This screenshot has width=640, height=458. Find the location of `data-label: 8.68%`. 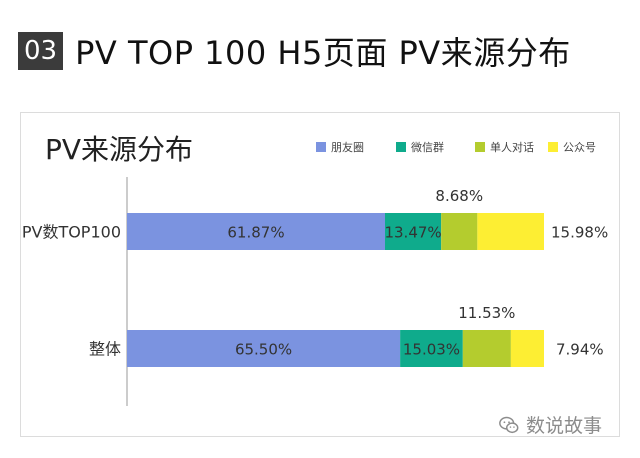

data-label: 8.68% is located at coordinates (459, 196).